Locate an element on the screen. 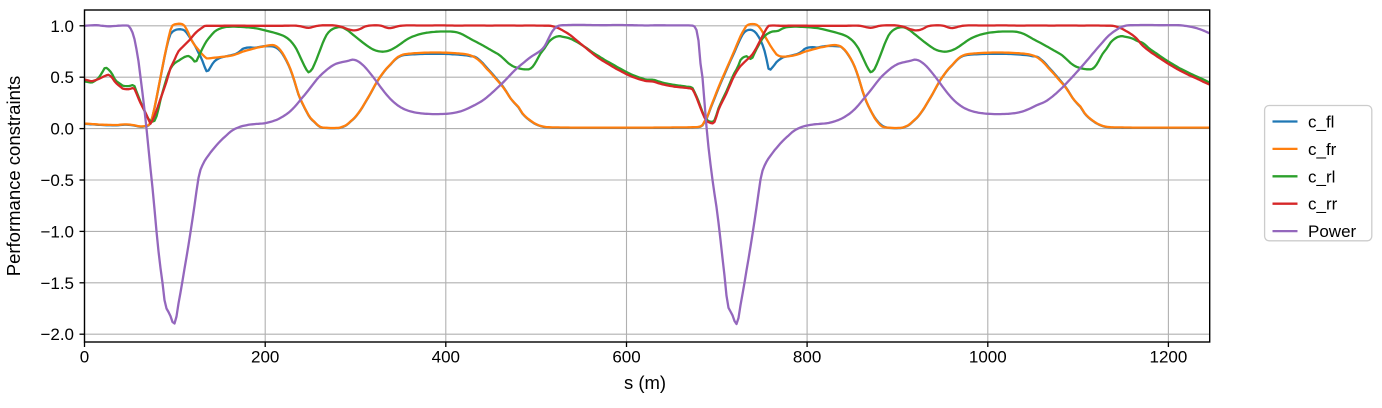 This screenshot has height=408, width=1382. svg-text: c_rr is located at coordinates (1323, 204).